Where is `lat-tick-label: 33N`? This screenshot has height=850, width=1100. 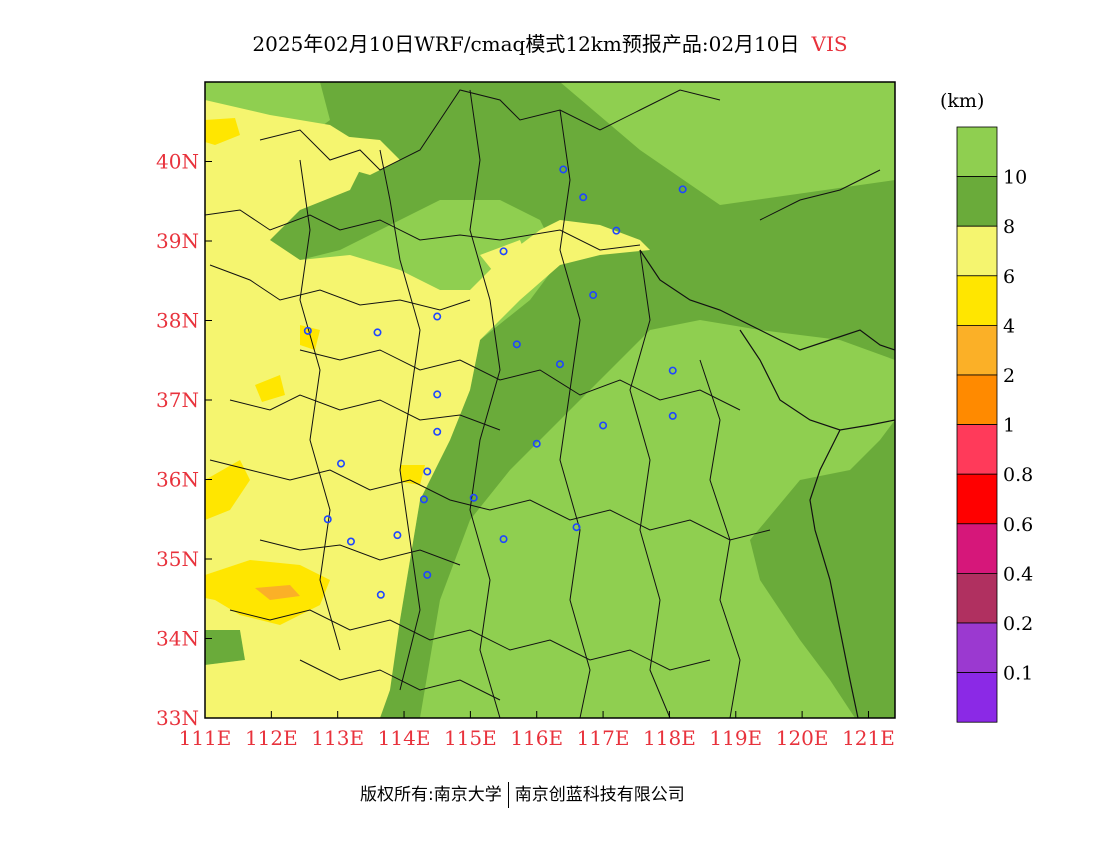 lat-tick-label: 33N is located at coordinates (177, 718).